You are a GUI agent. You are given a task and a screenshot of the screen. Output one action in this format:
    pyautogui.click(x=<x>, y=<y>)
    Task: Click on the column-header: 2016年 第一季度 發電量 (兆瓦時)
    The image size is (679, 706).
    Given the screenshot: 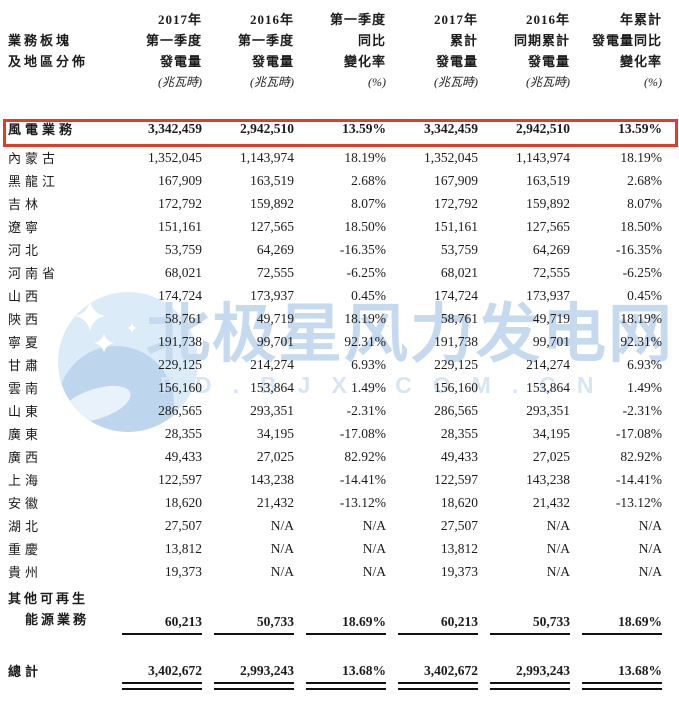 What is the action you would take?
    pyautogui.click(x=265, y=50)
    